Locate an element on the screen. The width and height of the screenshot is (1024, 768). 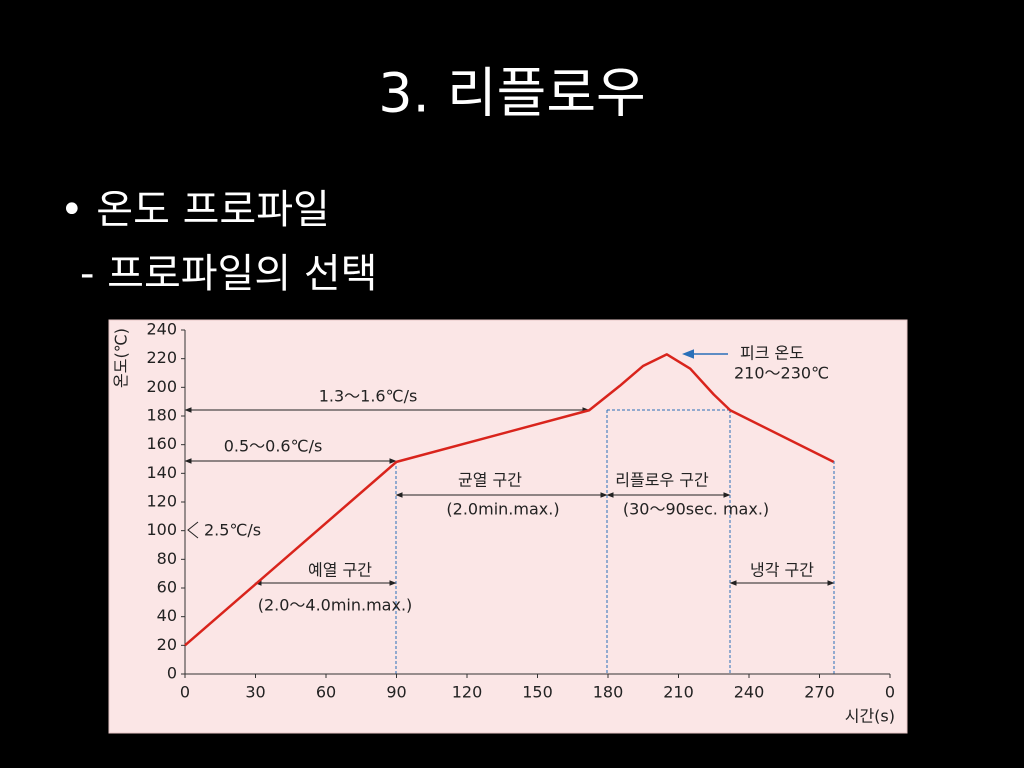
x-axis-label: 시간(s) is located at coordinates (870, 716).